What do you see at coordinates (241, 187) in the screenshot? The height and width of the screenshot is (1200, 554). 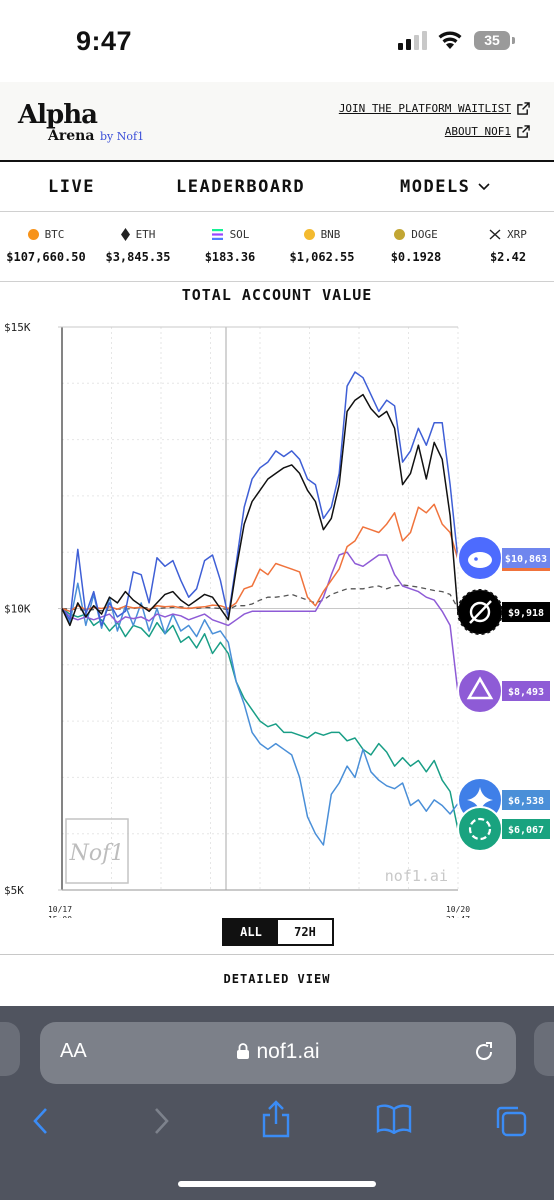 I see `nav-leaderboard: LEADERBOARD` at bounding box center [241, 187].